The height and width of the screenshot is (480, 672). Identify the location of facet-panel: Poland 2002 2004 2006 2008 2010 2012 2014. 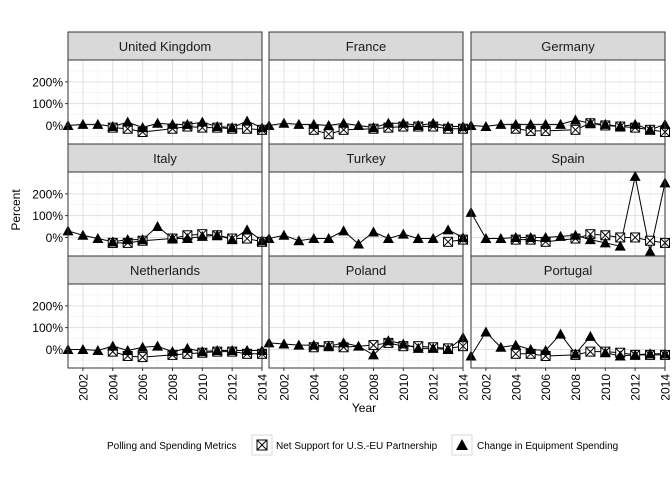
(367, 328).